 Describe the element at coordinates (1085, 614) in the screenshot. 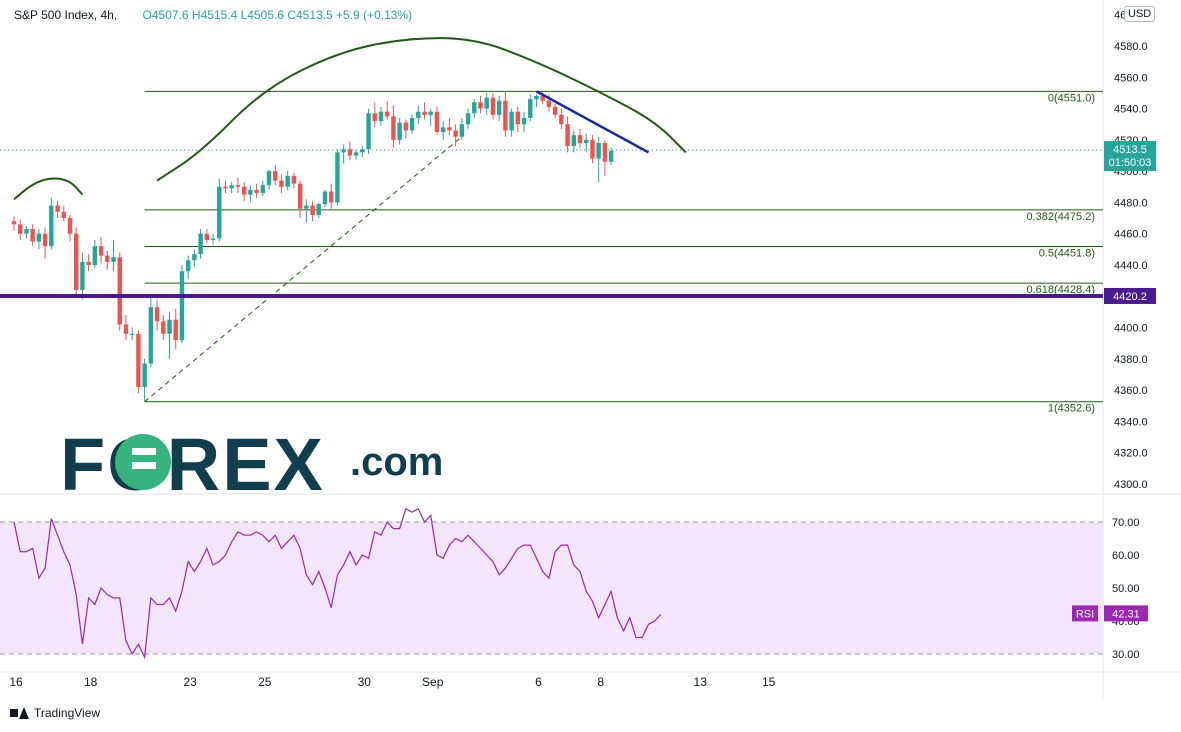

I see `rsi-name-label: RSI` at that location.